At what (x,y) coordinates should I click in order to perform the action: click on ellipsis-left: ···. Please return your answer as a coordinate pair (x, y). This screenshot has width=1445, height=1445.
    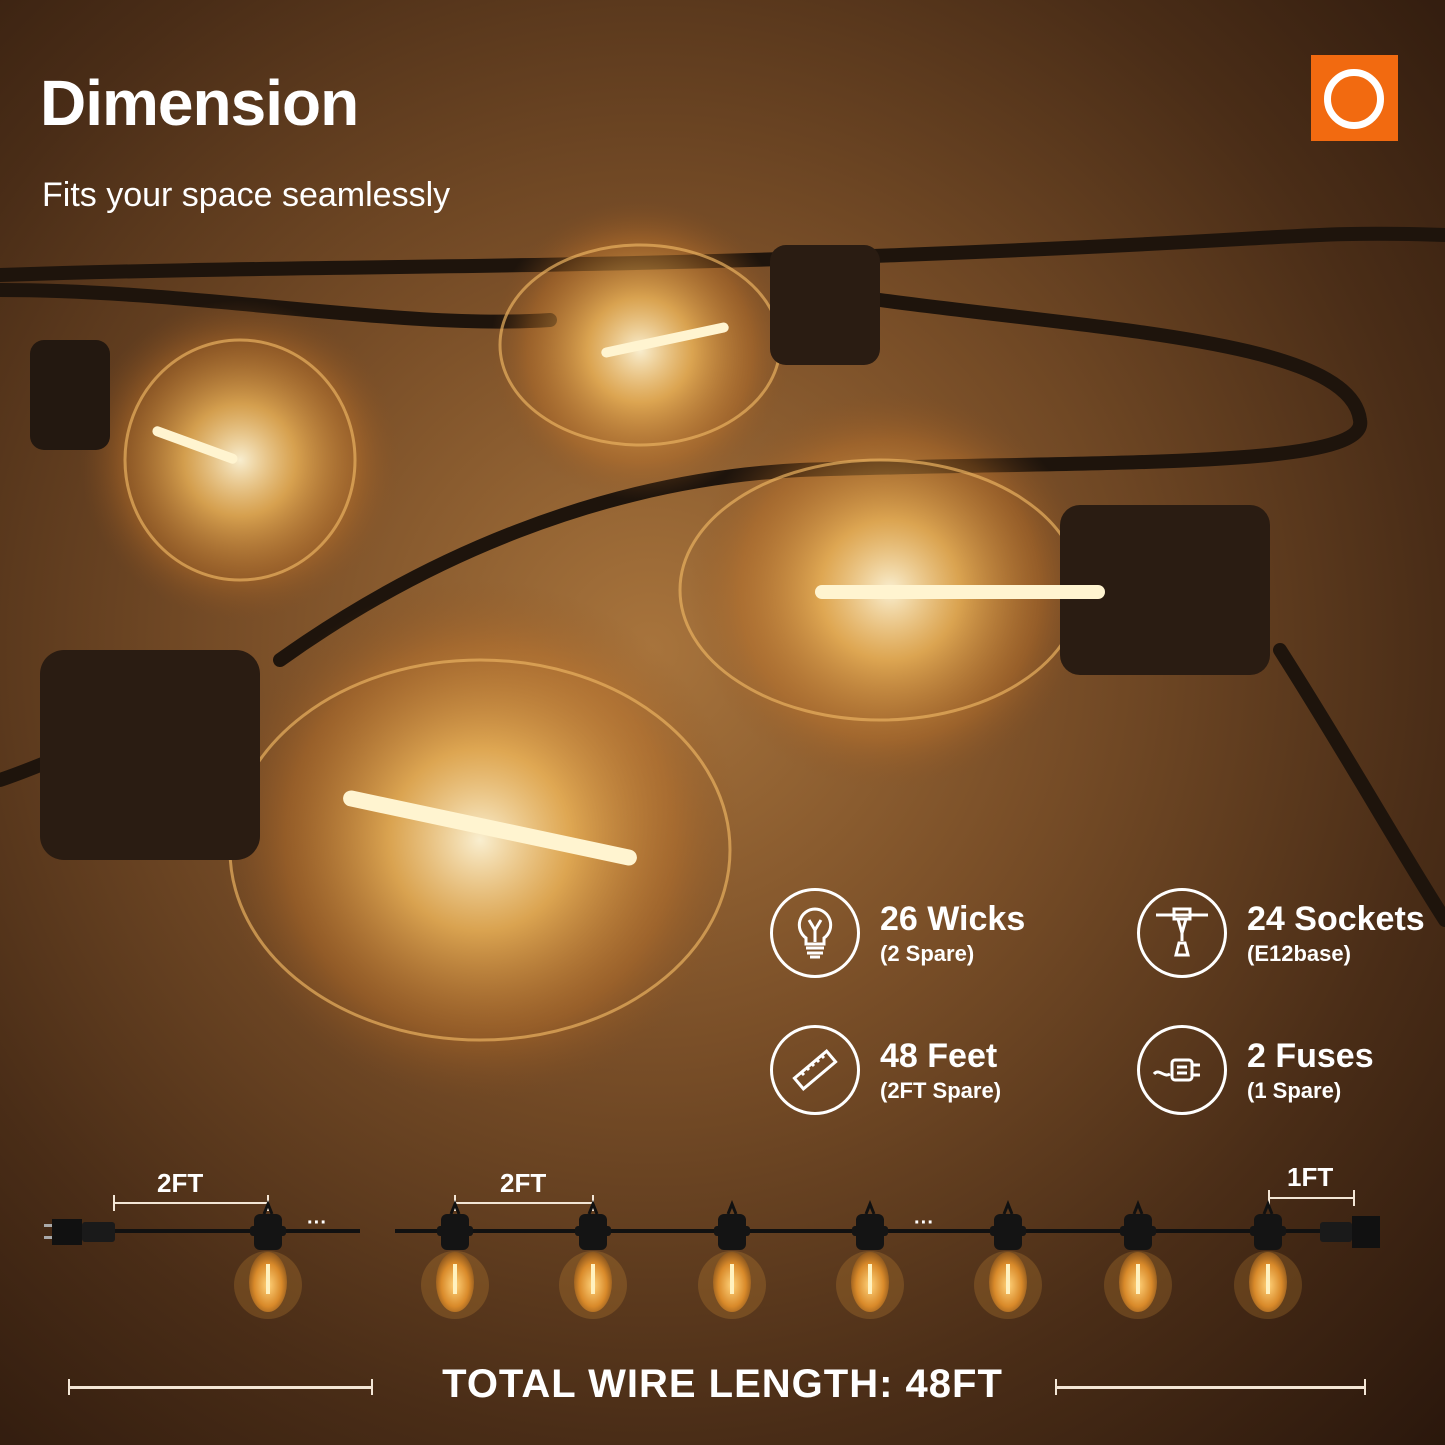
    Looking at the image, I should click on (317, 1223).